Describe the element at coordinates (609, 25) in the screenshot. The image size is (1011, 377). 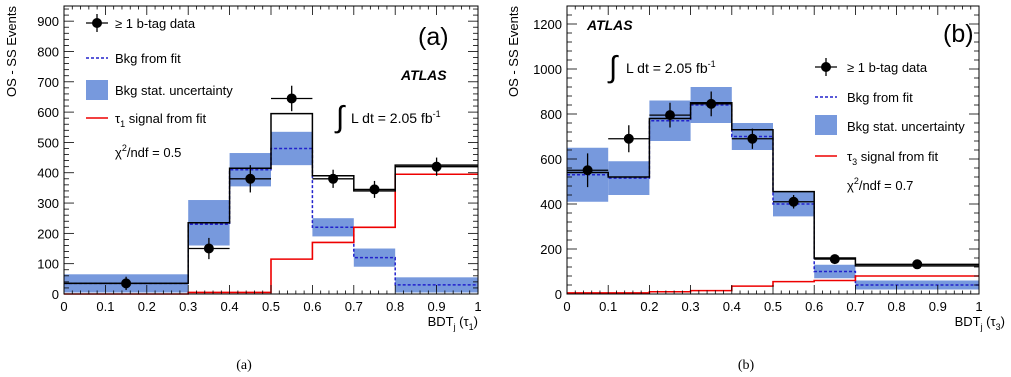
I see `b-atlas-label: ATLAS` at that location.